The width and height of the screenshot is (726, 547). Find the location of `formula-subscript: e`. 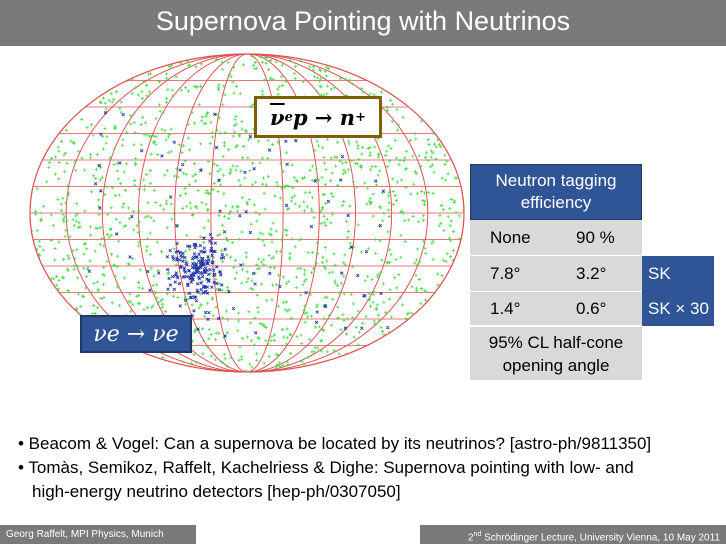

formula-subscript: e is located at coordinates (288, 117).